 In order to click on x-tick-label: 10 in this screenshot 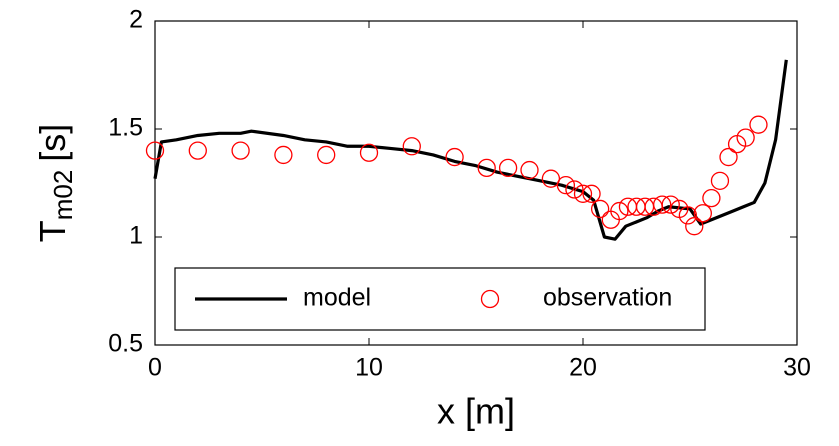, I will do `click(369, 368)`.